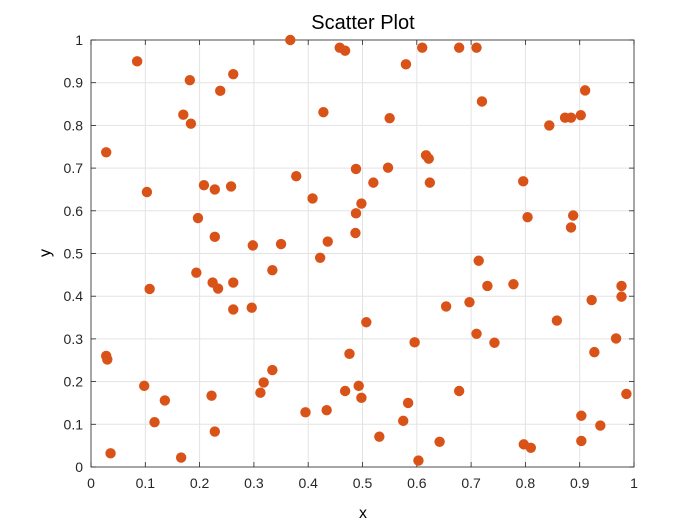 This screenshot has width=700, height=525. Describe the element at coordinates (74, 83) in the screenshot. I see `y-tick-label: 0.9` at that location.